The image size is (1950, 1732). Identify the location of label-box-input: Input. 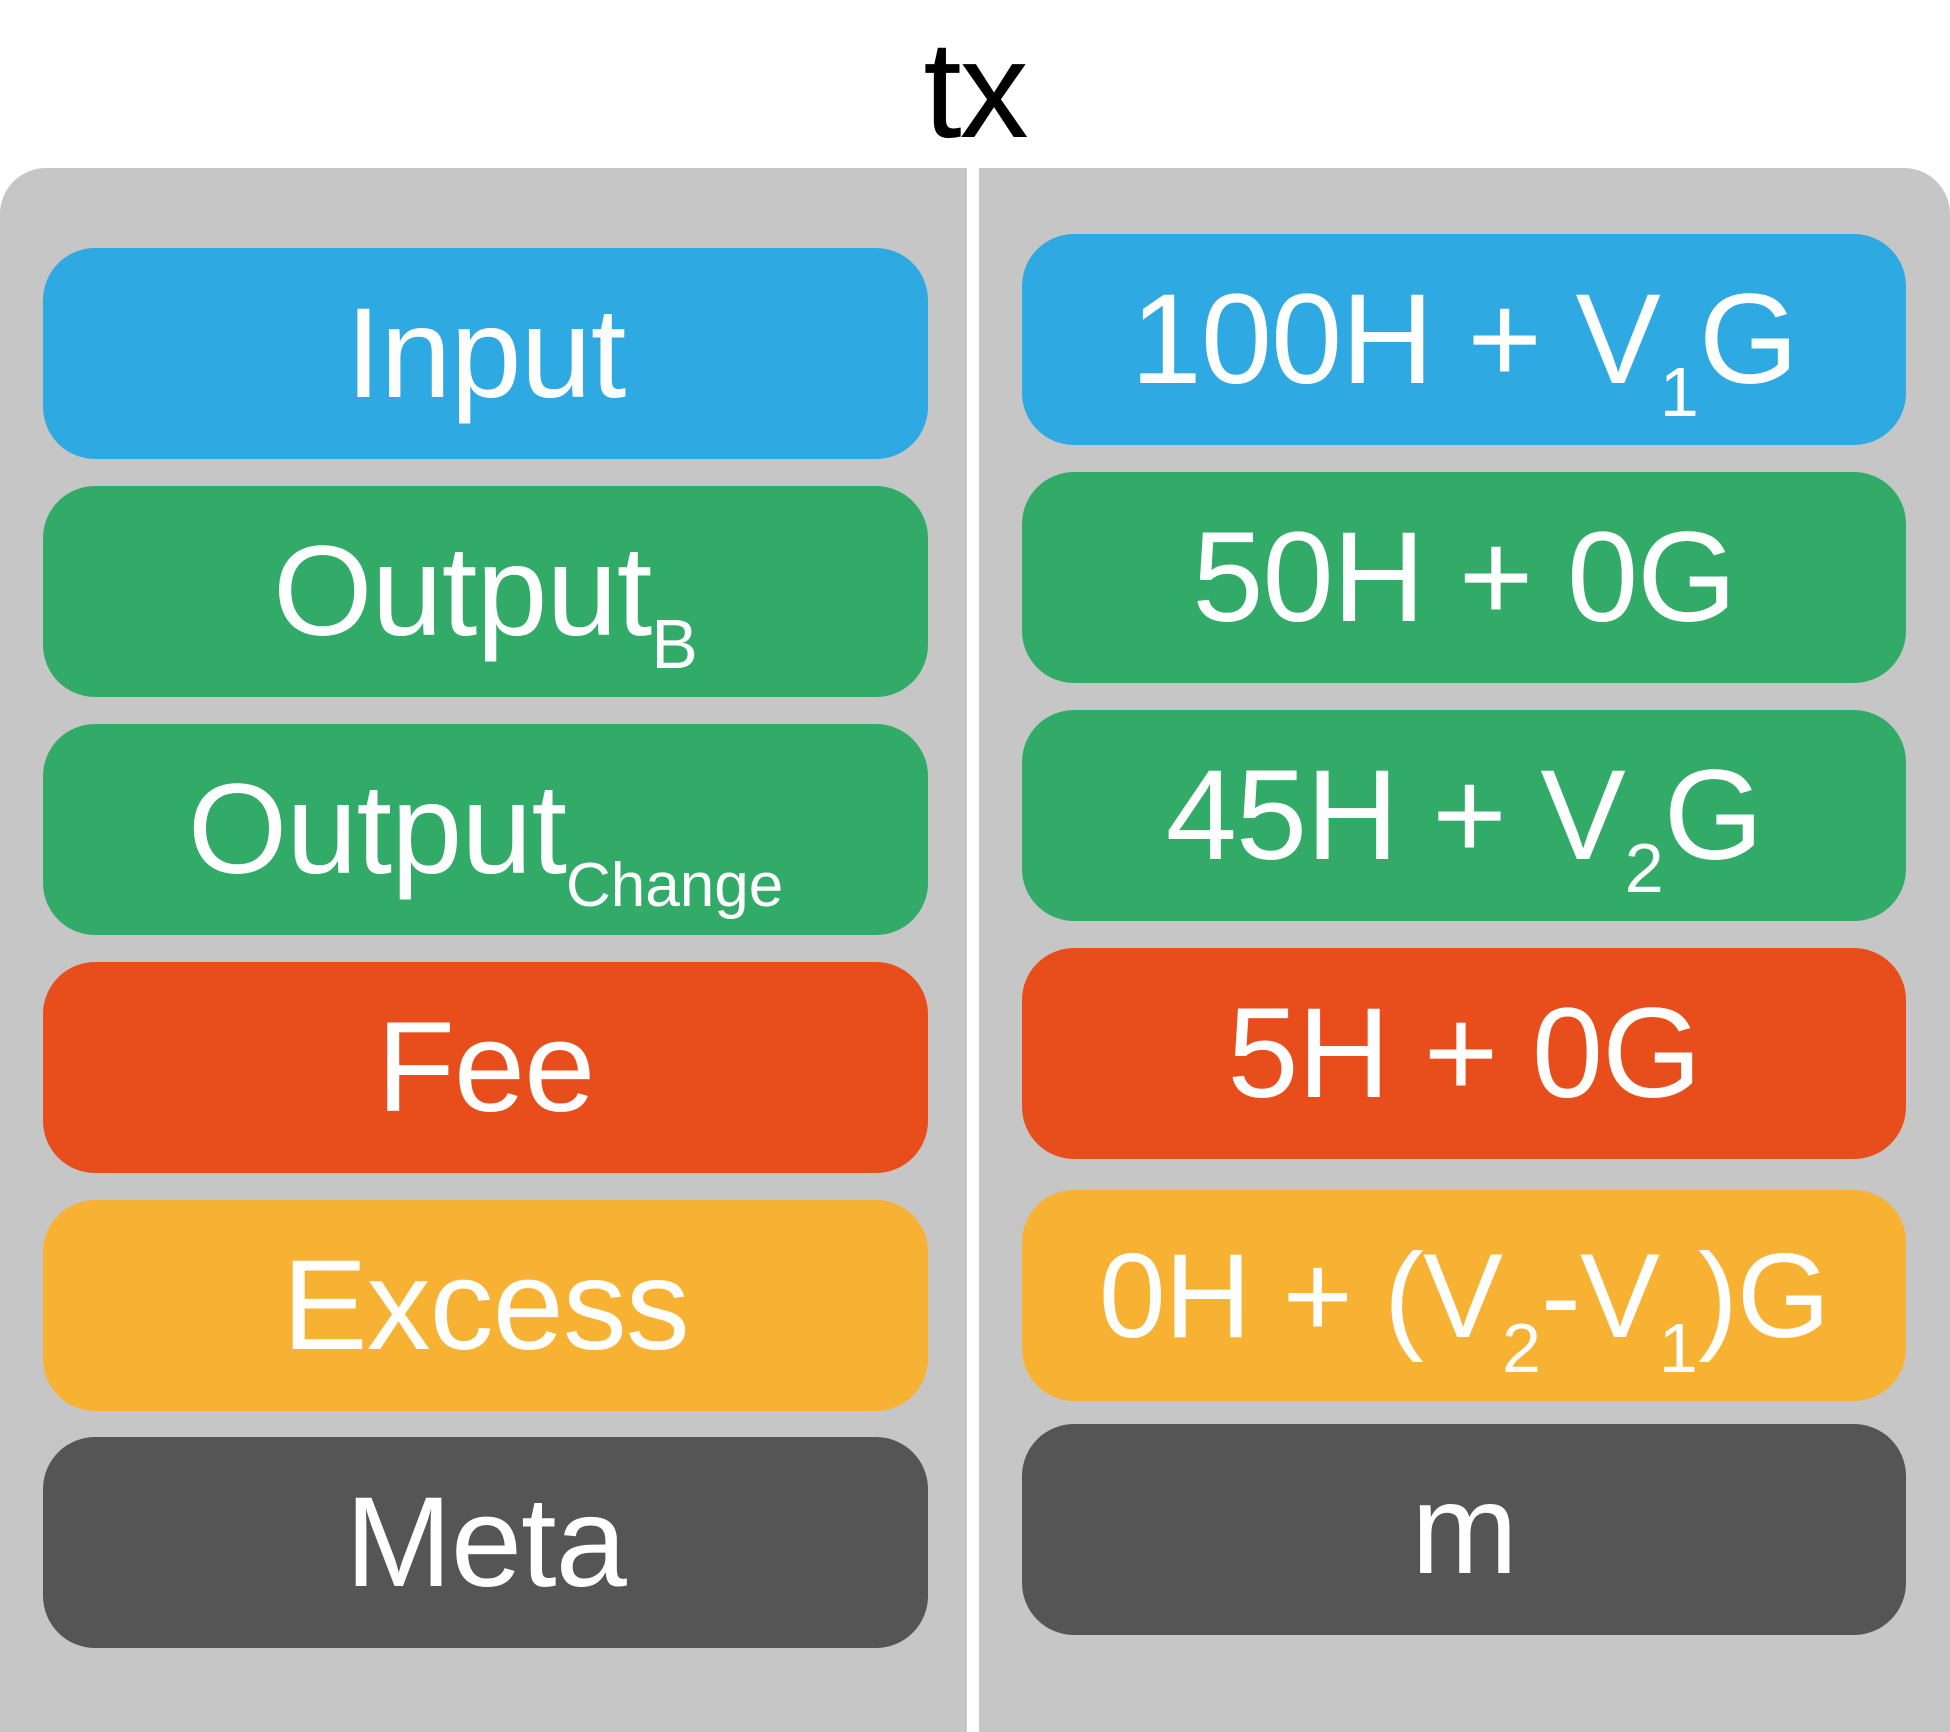
(485, 353).